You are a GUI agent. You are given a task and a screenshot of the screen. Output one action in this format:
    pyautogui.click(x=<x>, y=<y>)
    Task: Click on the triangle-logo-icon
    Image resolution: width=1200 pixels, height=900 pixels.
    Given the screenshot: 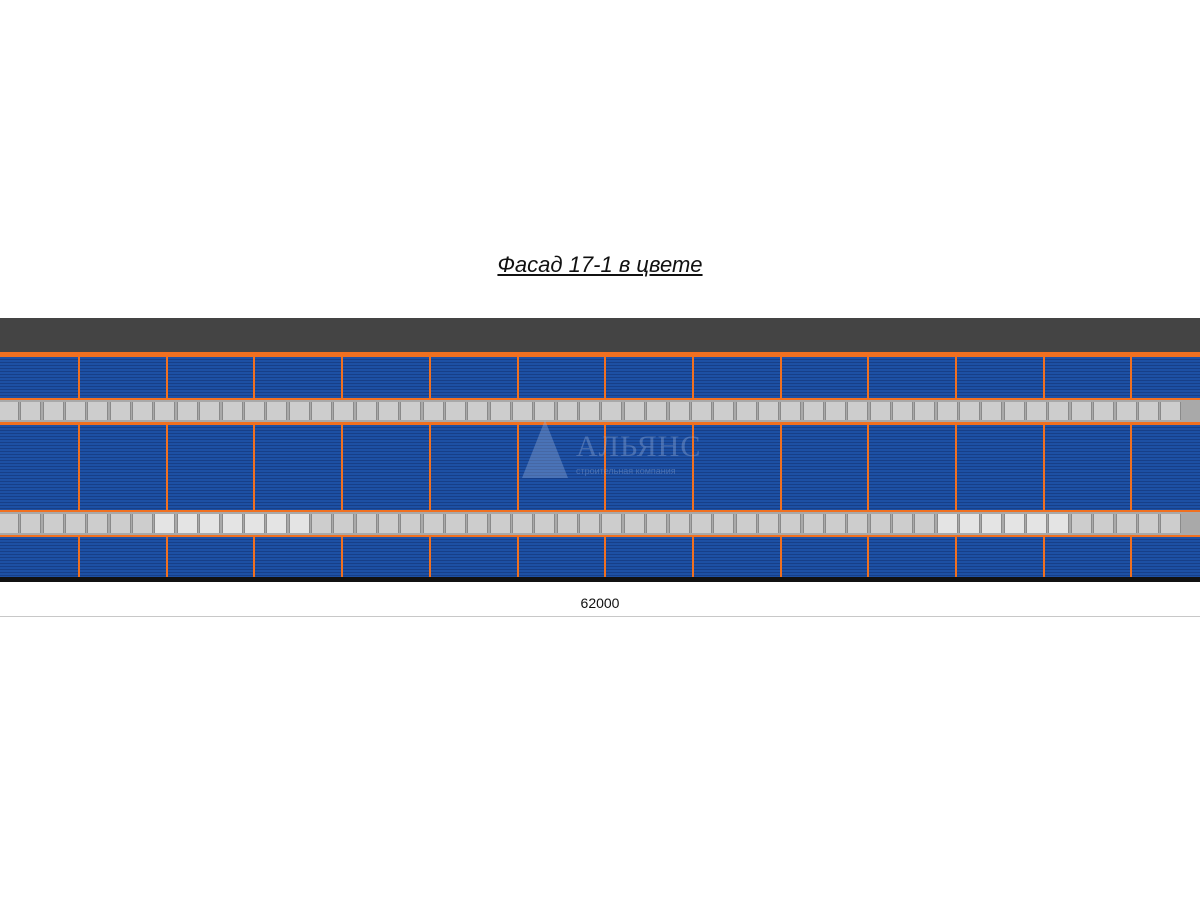 What is the action you would take?
    pyautogui.click(x=545, y=449)
    